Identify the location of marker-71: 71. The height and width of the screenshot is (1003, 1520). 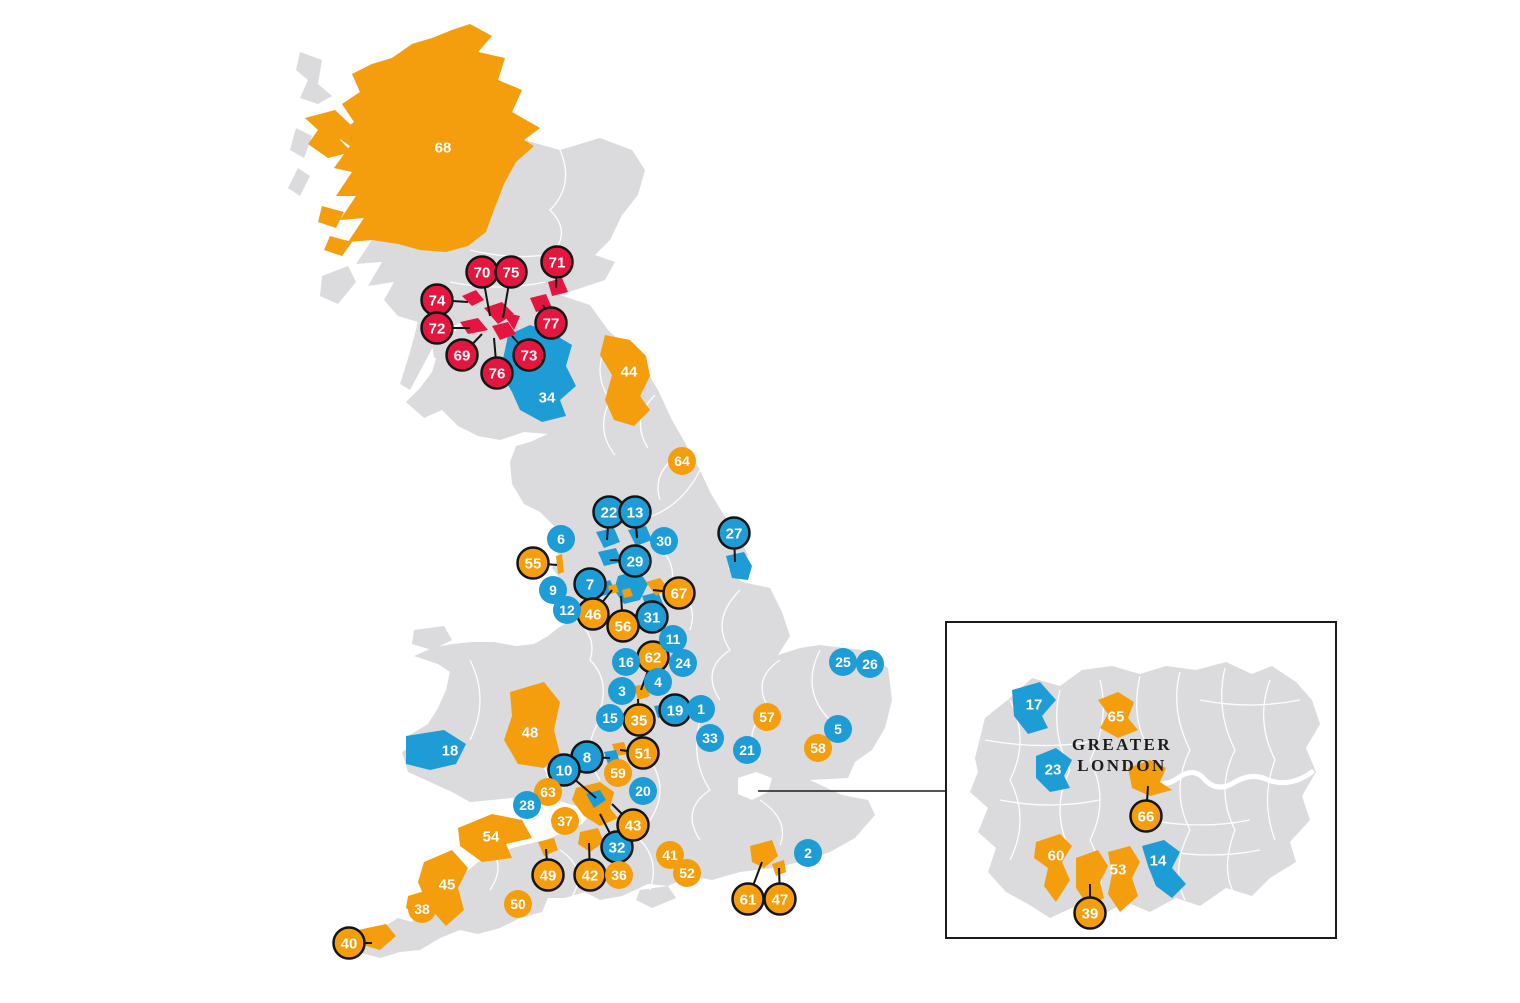
(557, 267).